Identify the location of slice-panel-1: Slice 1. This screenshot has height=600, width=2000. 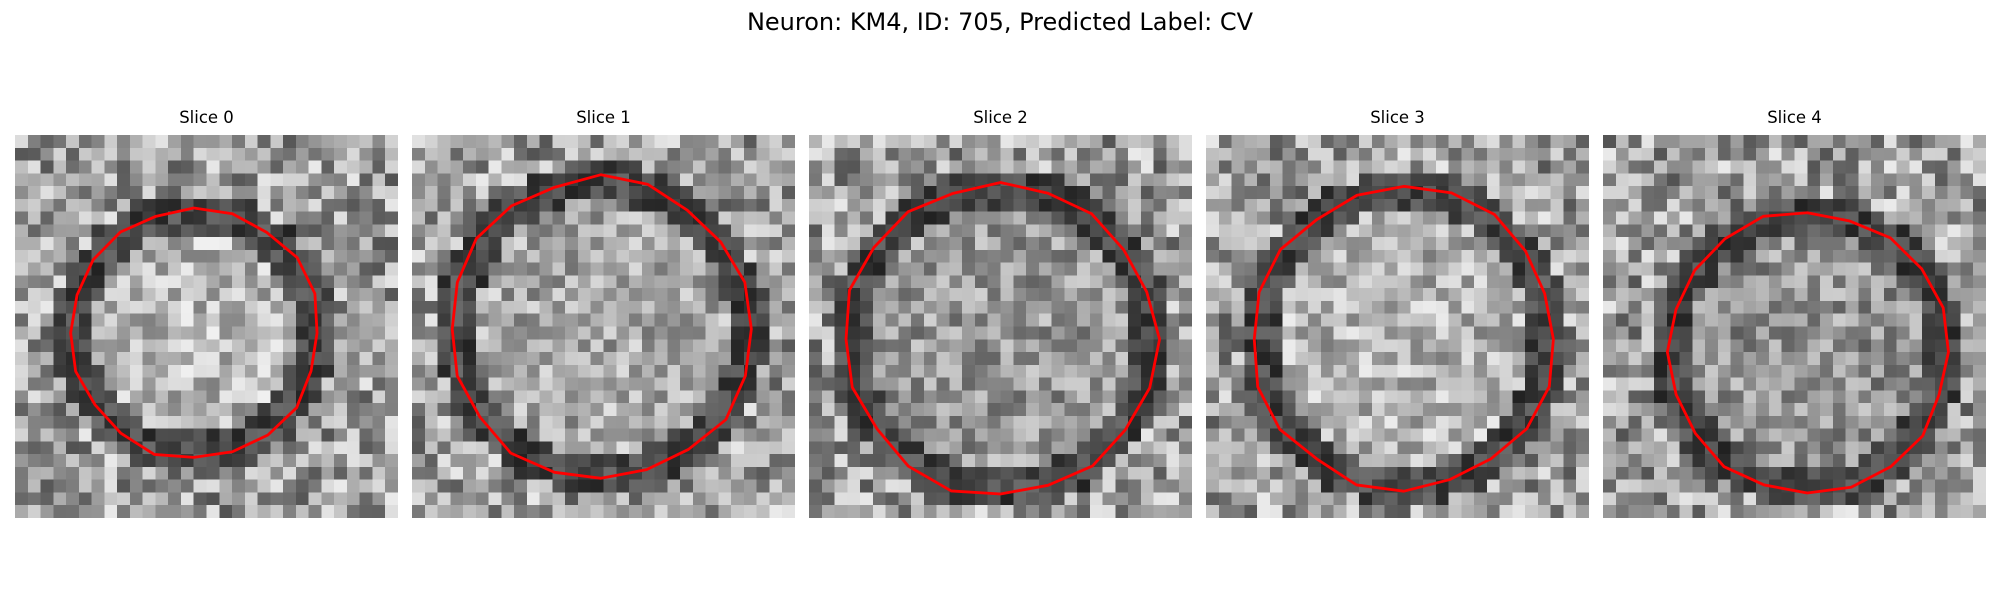
(603, 313).